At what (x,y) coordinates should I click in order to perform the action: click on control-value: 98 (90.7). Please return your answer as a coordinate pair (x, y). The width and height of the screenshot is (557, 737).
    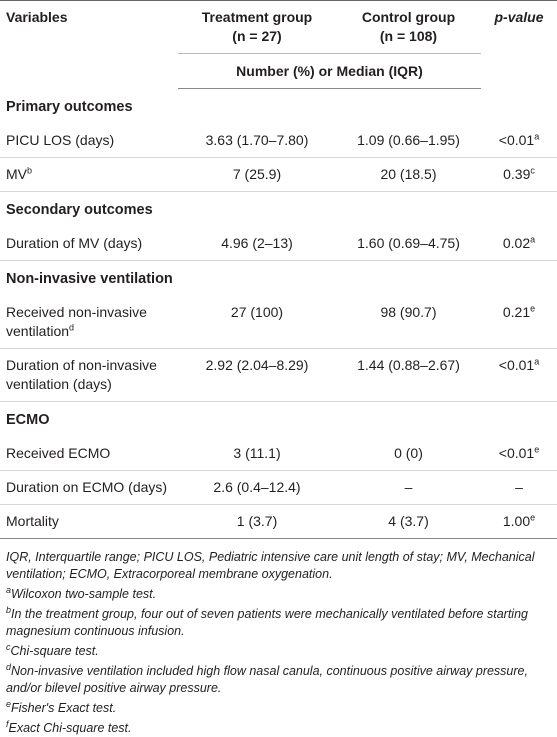
    Looking at the image, I should click on (408, 322).